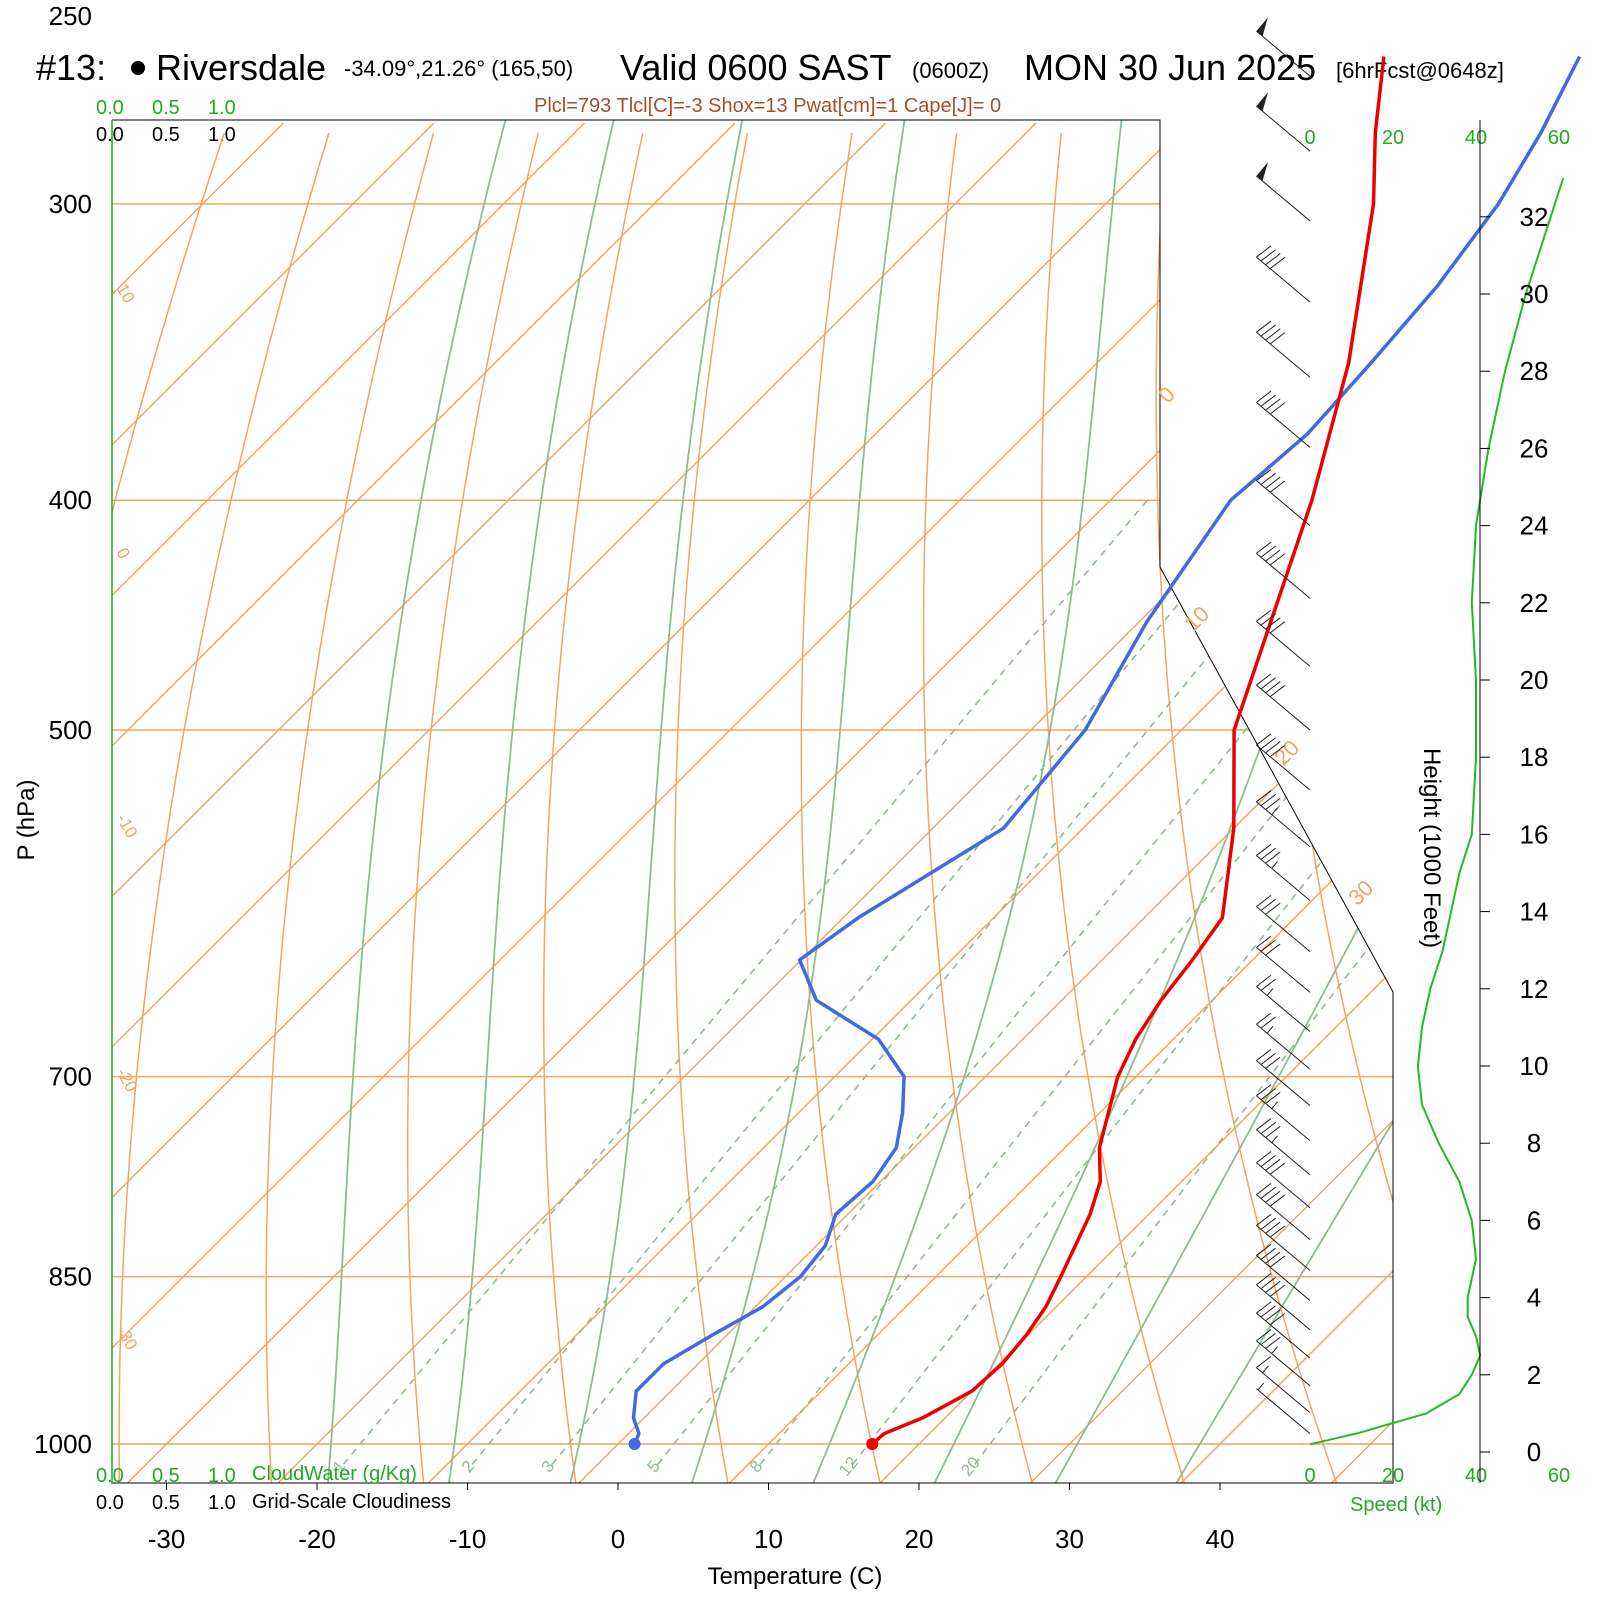  Describe the element at coordinates (70, 1277) in the screenshot. I see `pressure-tick-850: 850` at that location.